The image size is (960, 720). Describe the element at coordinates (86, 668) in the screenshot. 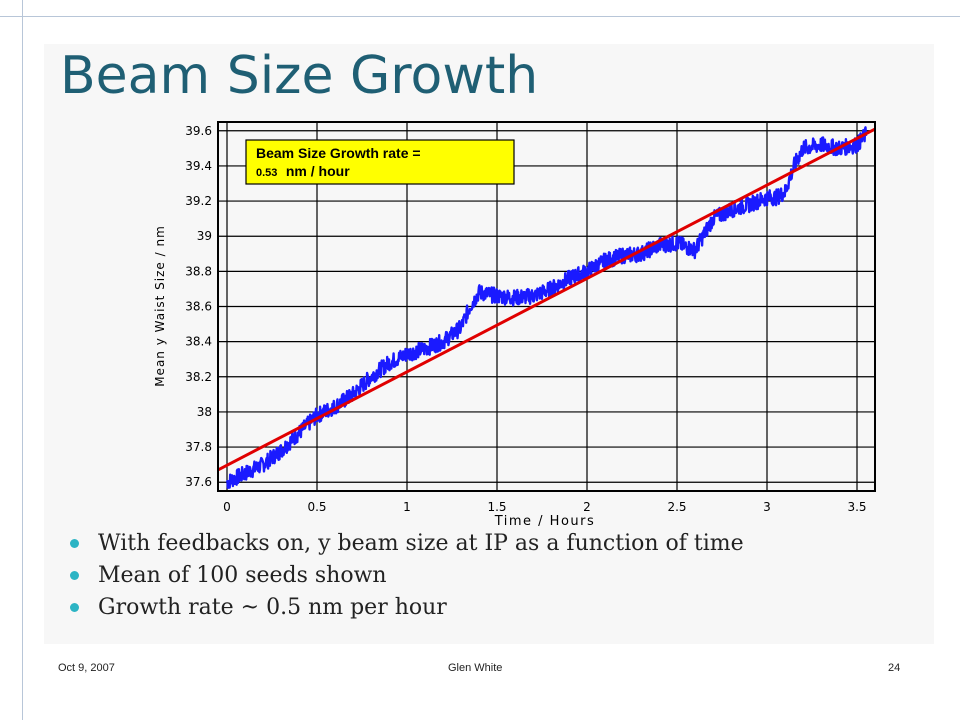

I see `footer-date: Oct 9, 2007` at that location.